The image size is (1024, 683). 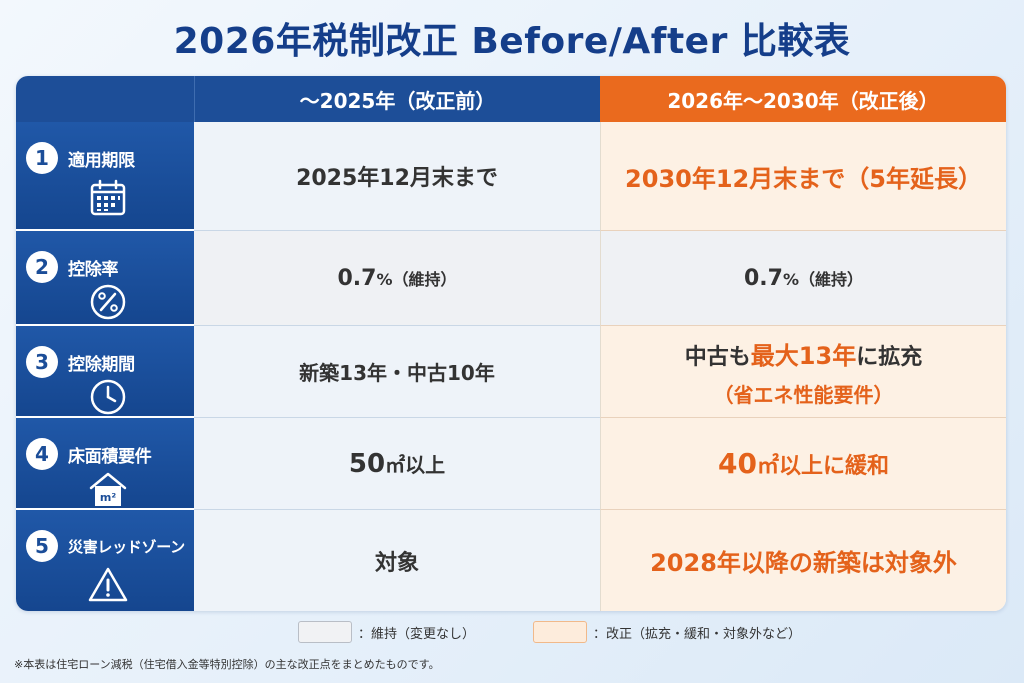 What do you see at coordinates (108, 585) in the screenshot?
I see `warning-icon` at bounding box center [108, 585].